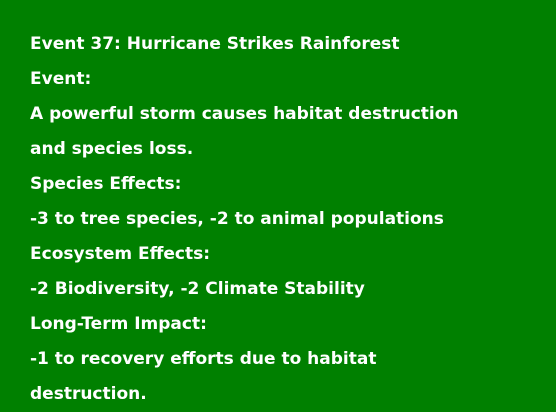 This screenshot has height=412, width=556. What do you see at coordinates (106, 184) in the screenshot?
I see `species-effects-heading: Species Effects:` at bounding box center [106, 184].